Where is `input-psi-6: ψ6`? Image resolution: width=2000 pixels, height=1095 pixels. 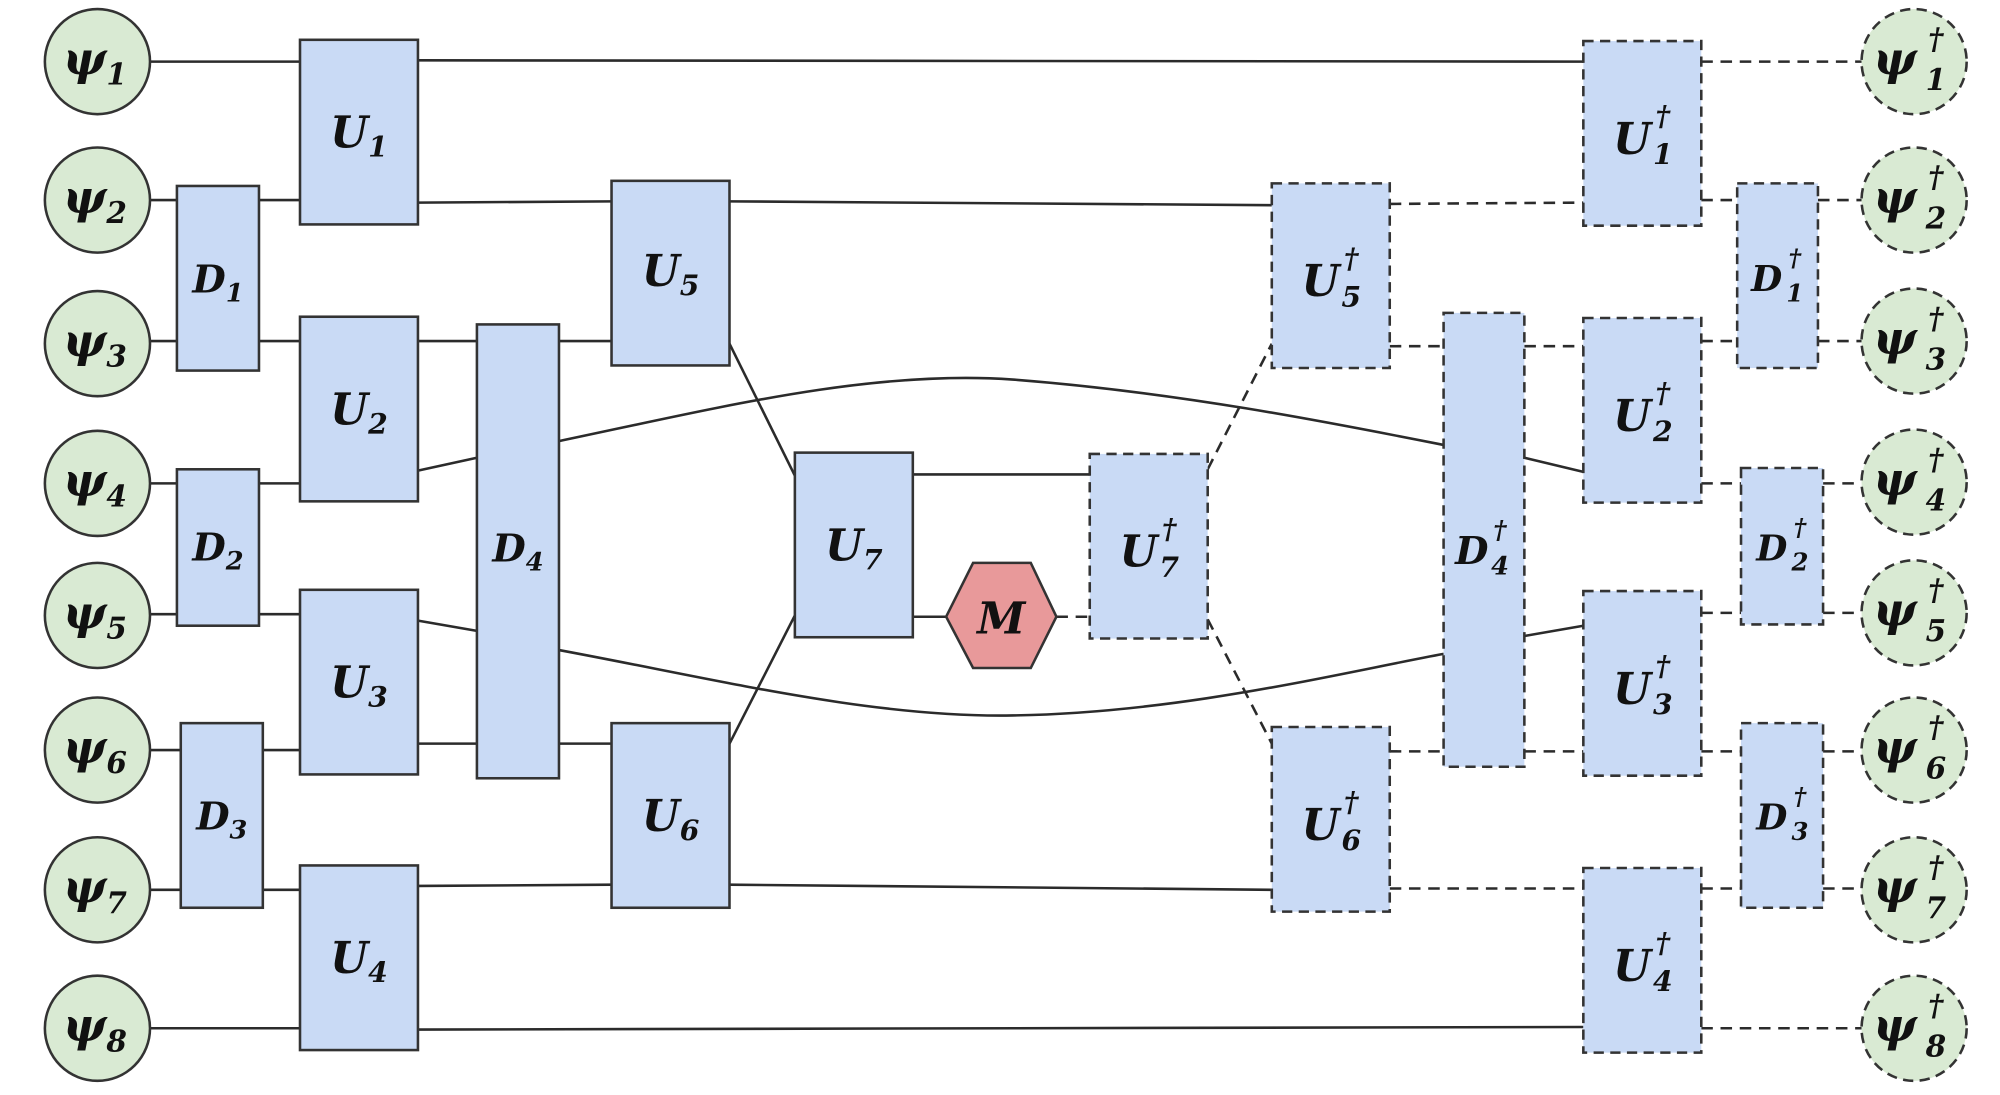
input-psi-6: ψ6 is located at coordinates (97, 750).